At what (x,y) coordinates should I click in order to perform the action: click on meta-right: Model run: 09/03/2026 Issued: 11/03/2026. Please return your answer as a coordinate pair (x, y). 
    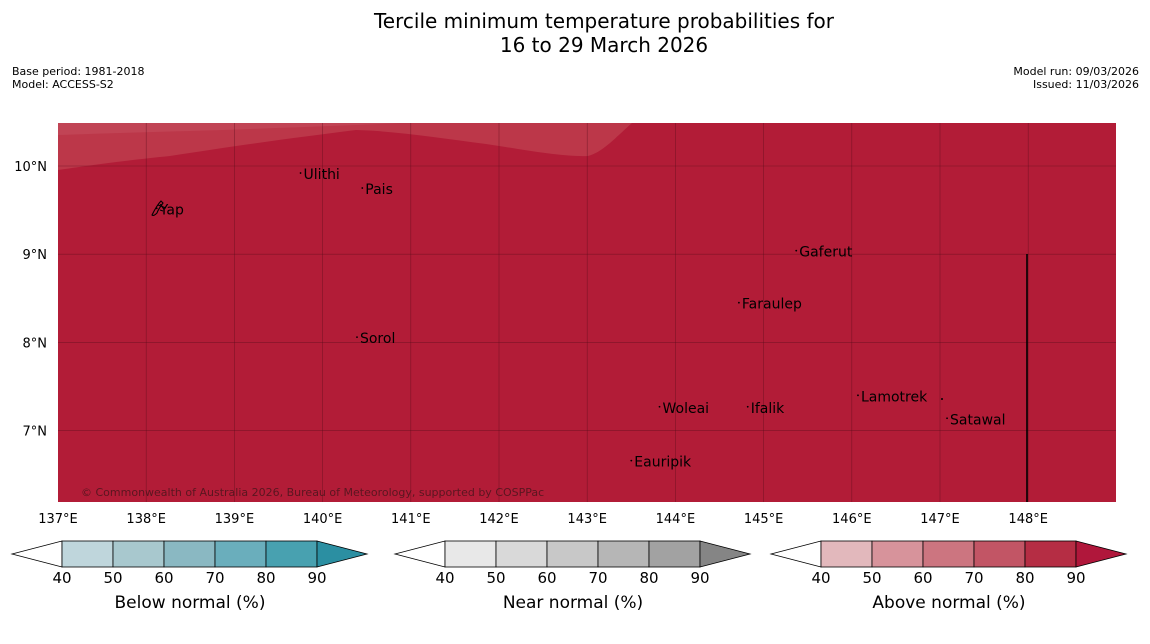
    Looking at the image, I should click on (1076, 78).